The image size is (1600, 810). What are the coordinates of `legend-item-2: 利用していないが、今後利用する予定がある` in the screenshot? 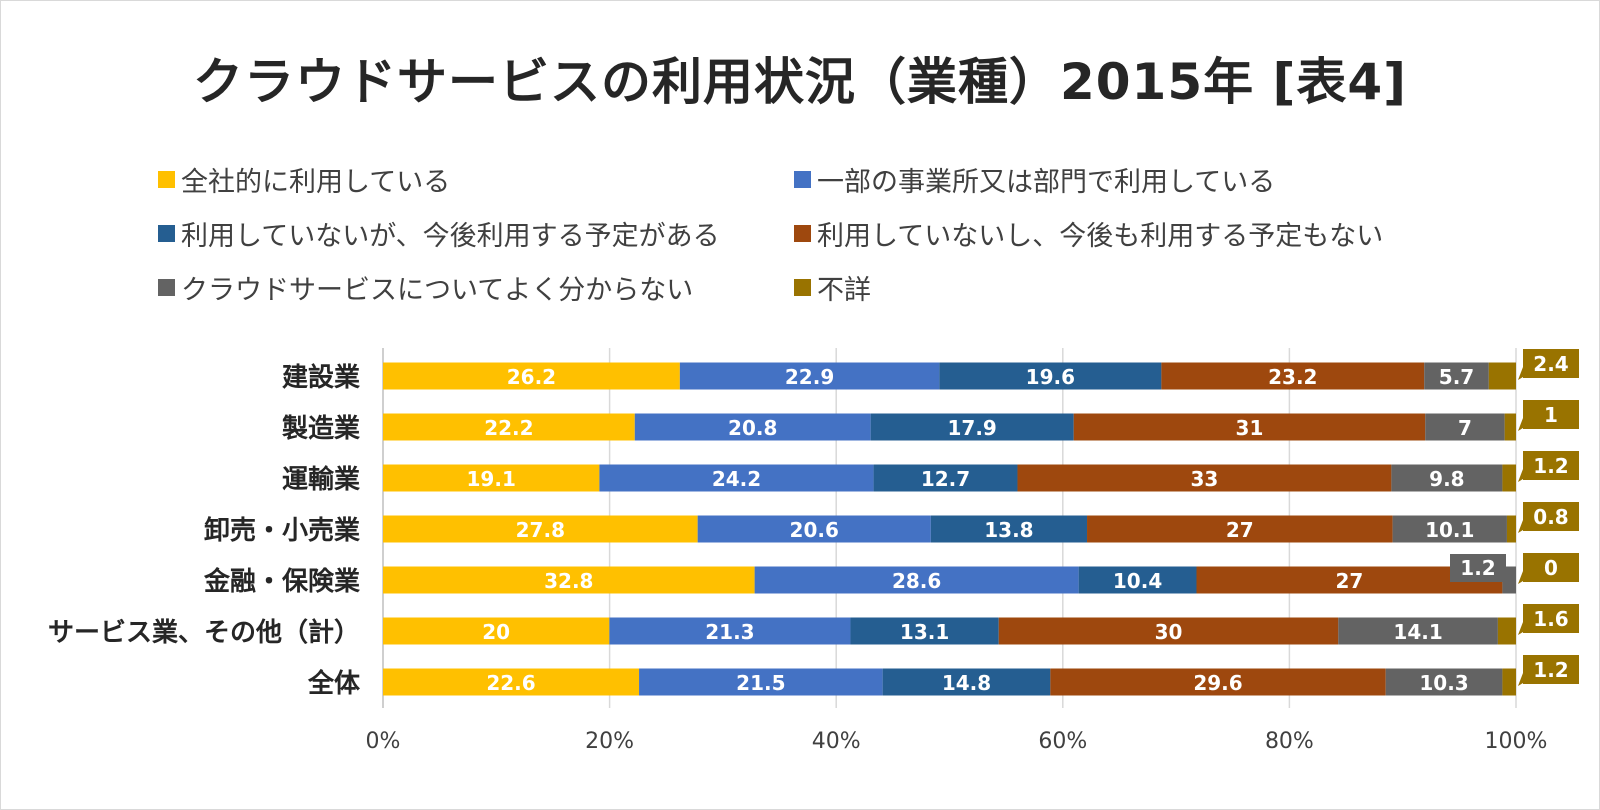 It's located at (439, 233).